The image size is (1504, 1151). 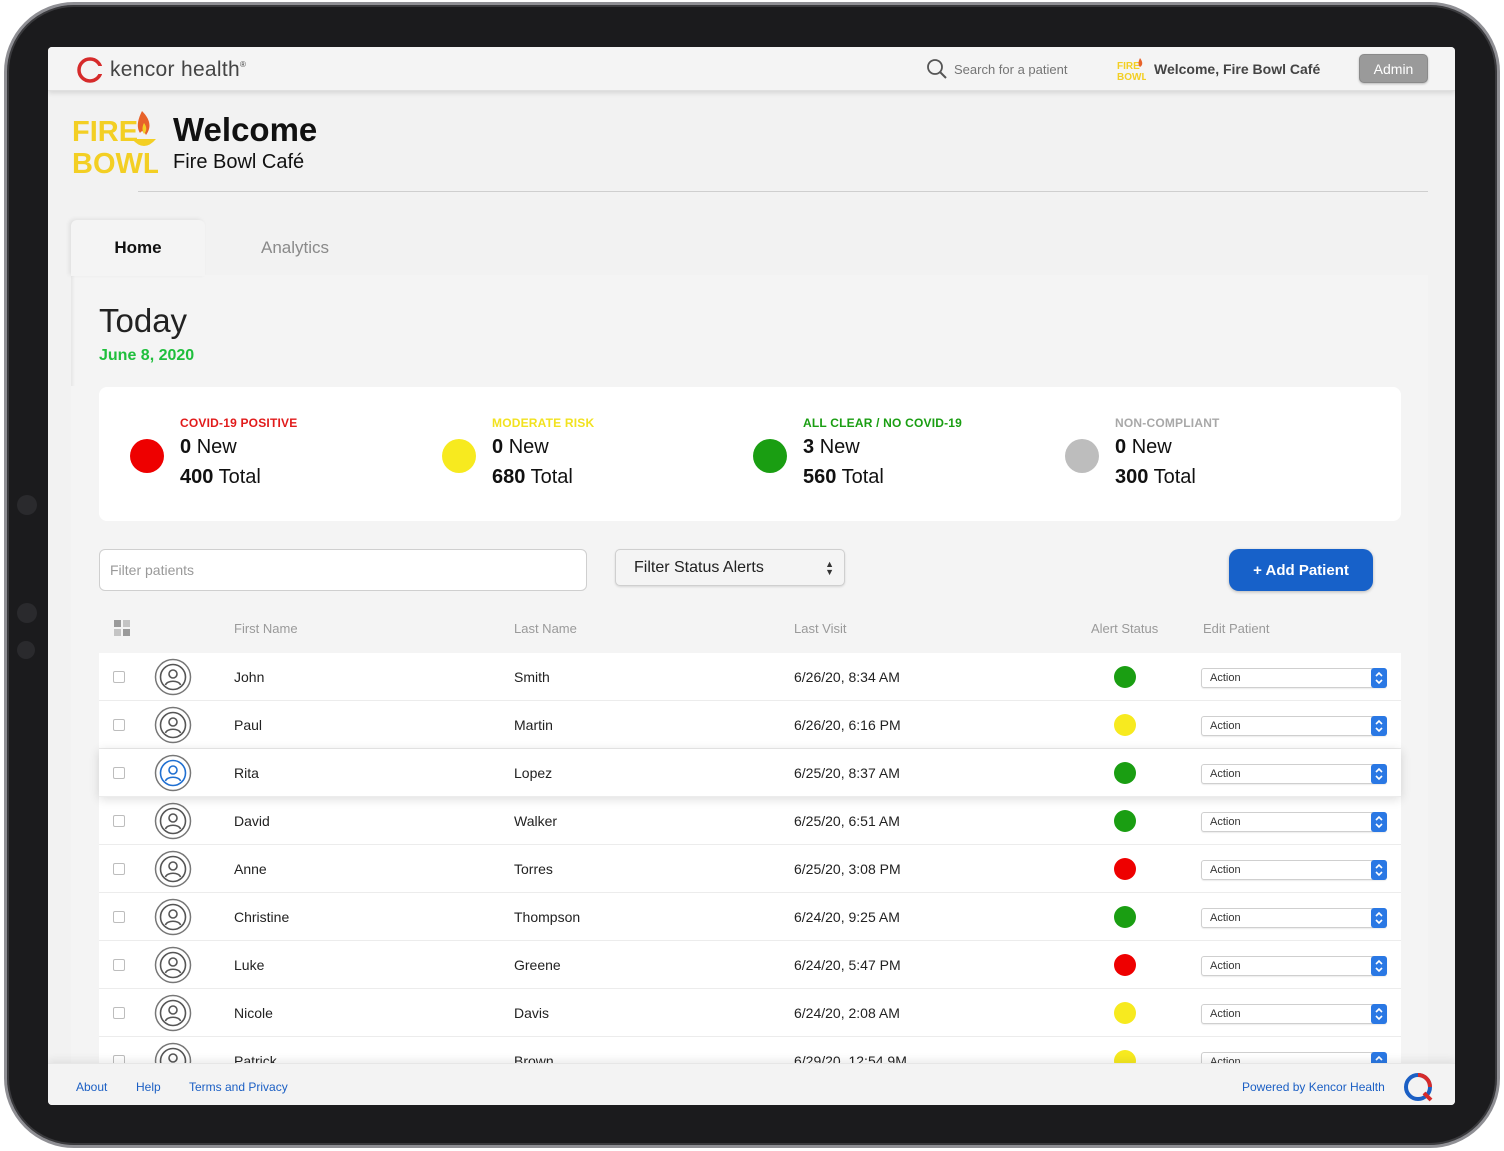 What do you see at coordinates (750, 149) in the screenshot?
I see `welcome-header: FIRE BOWL Welcome Fire Bowl Café` at bounding box center [750, 149].